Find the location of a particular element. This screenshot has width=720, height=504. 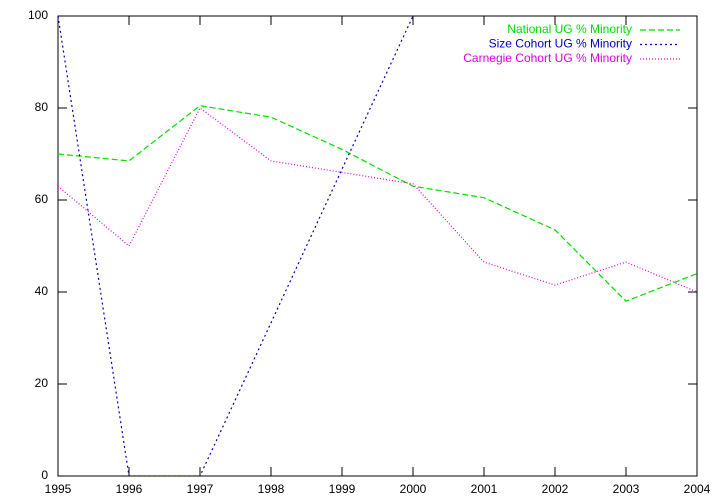

x-tick-label: 2000 is located at coordinates (413, 489).